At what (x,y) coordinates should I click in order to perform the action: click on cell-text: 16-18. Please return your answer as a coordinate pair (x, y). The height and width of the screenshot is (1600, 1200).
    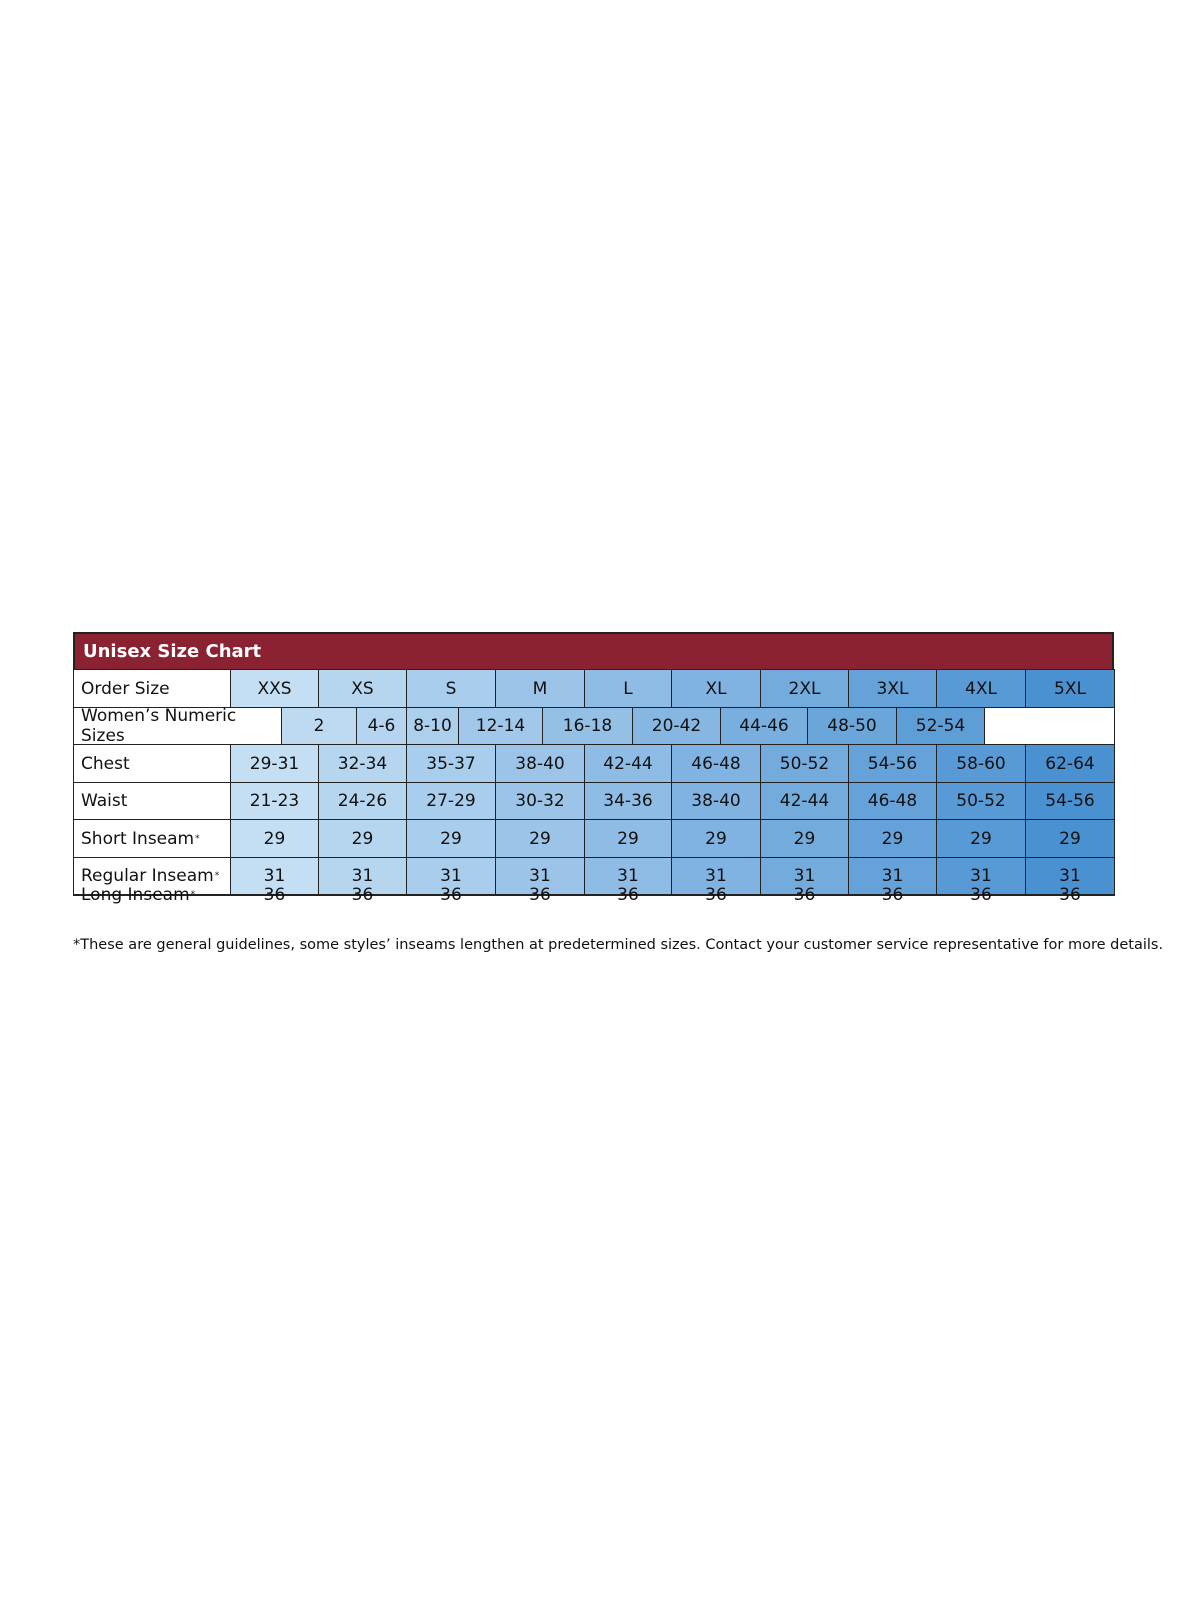
    Looking at the image, I should click on (587, 726).